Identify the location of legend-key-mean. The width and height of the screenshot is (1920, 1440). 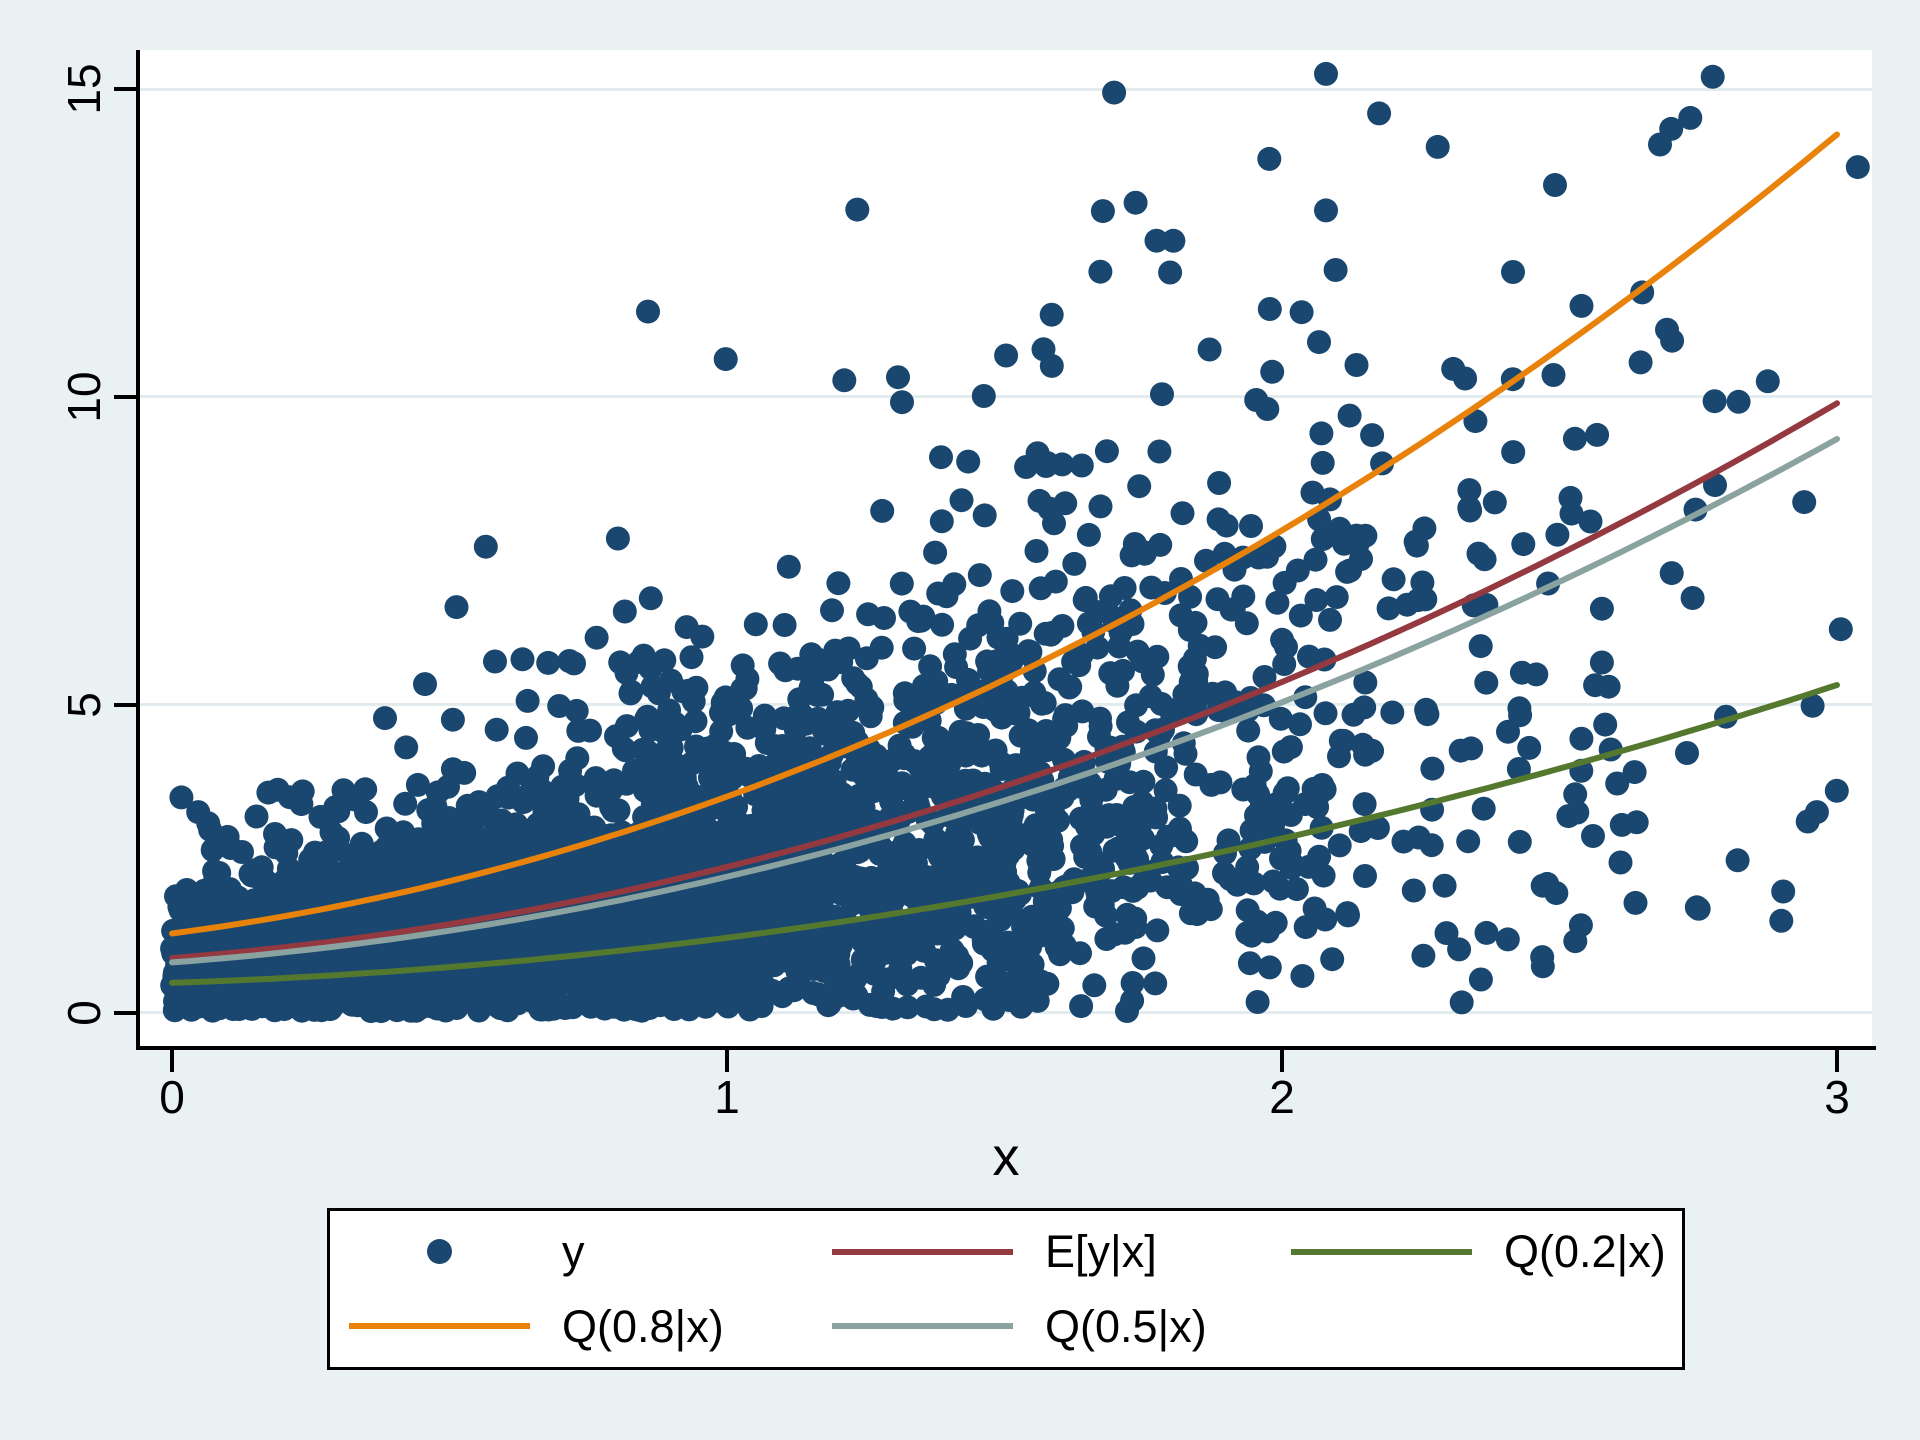
(922, 1251).